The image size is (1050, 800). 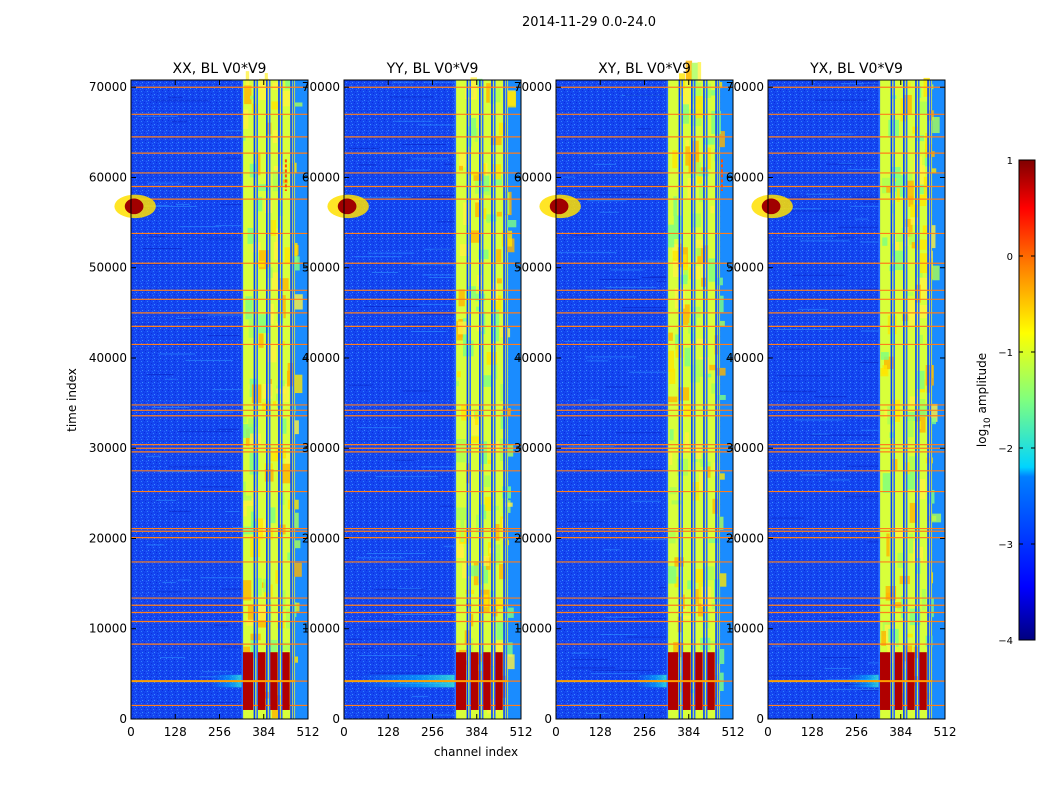 What do you see at coordinates (476, 732) in the screenshot?
I see `x-tick-label: 384` at bounding box center [476, 732].